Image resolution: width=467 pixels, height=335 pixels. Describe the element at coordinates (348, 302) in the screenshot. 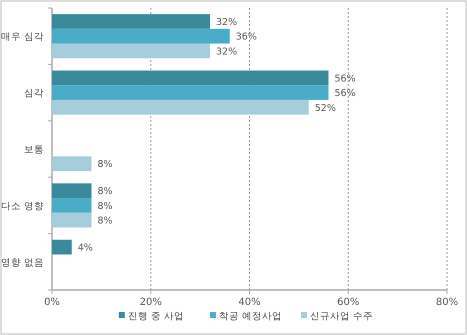

I see `x-tick-label: 60%` at that location.